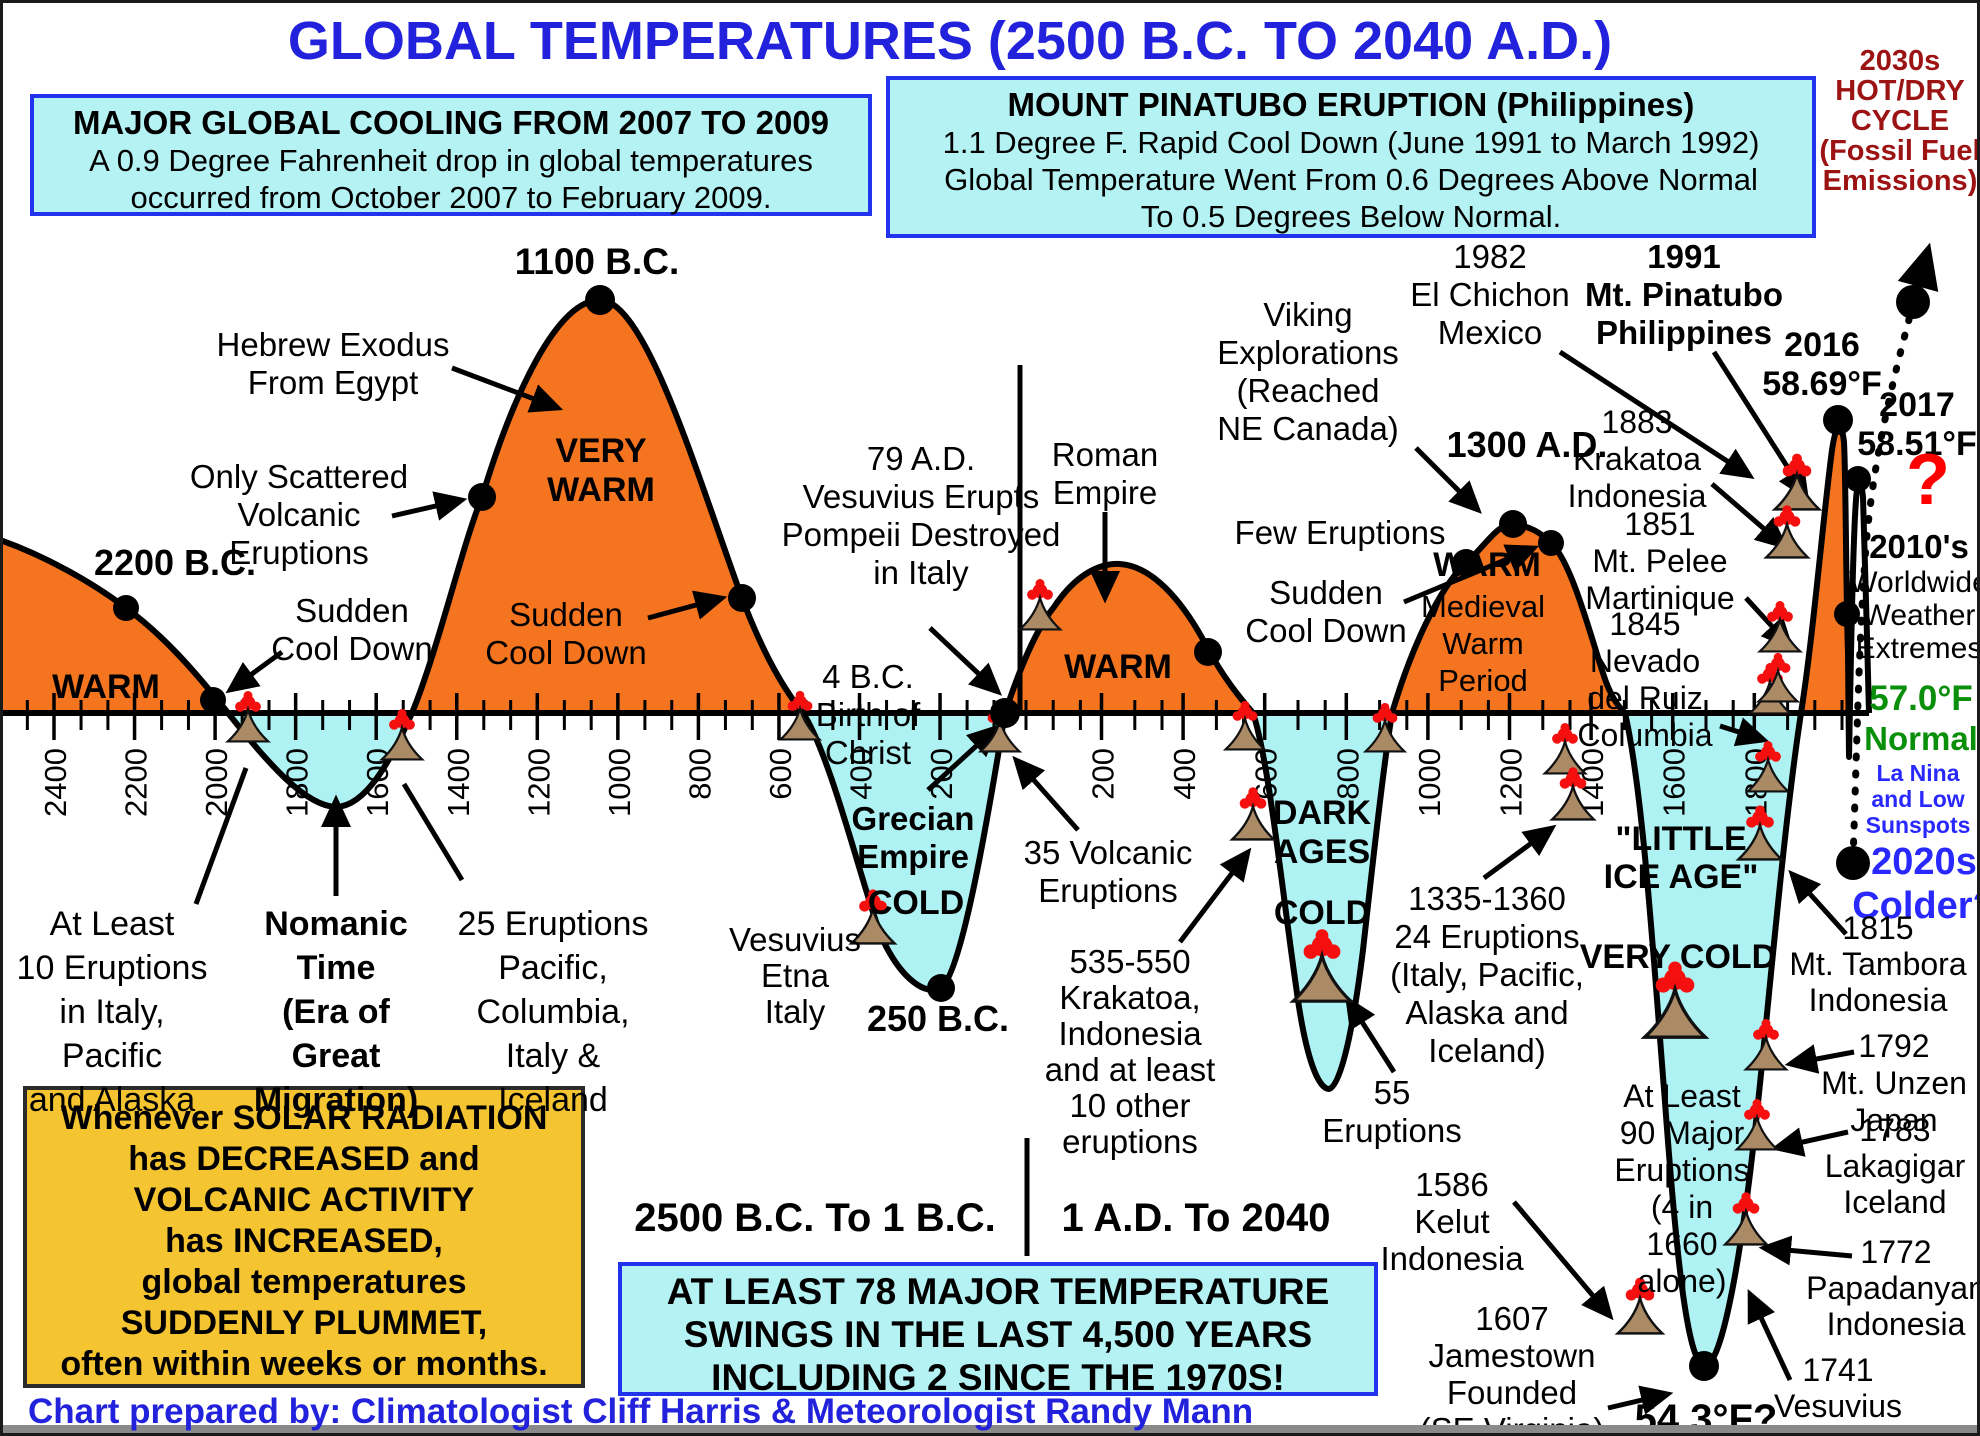  Describe the element at coordinates (566, 614) in the screenshot. I see `label-sudden-cool-2-line: Sudden` at that location.